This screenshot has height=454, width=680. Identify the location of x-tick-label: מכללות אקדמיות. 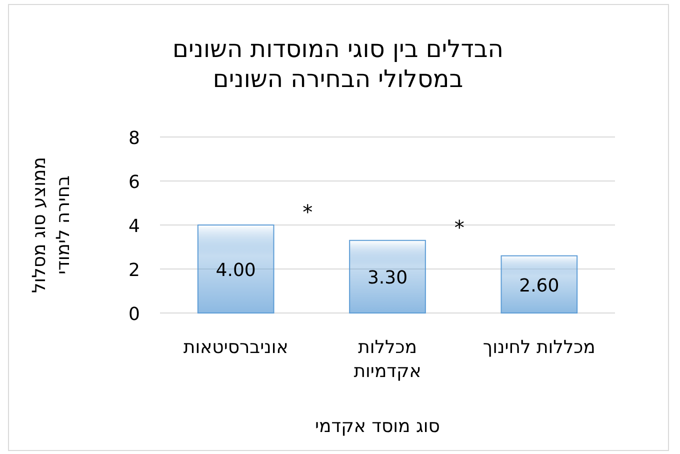
(388, 359).